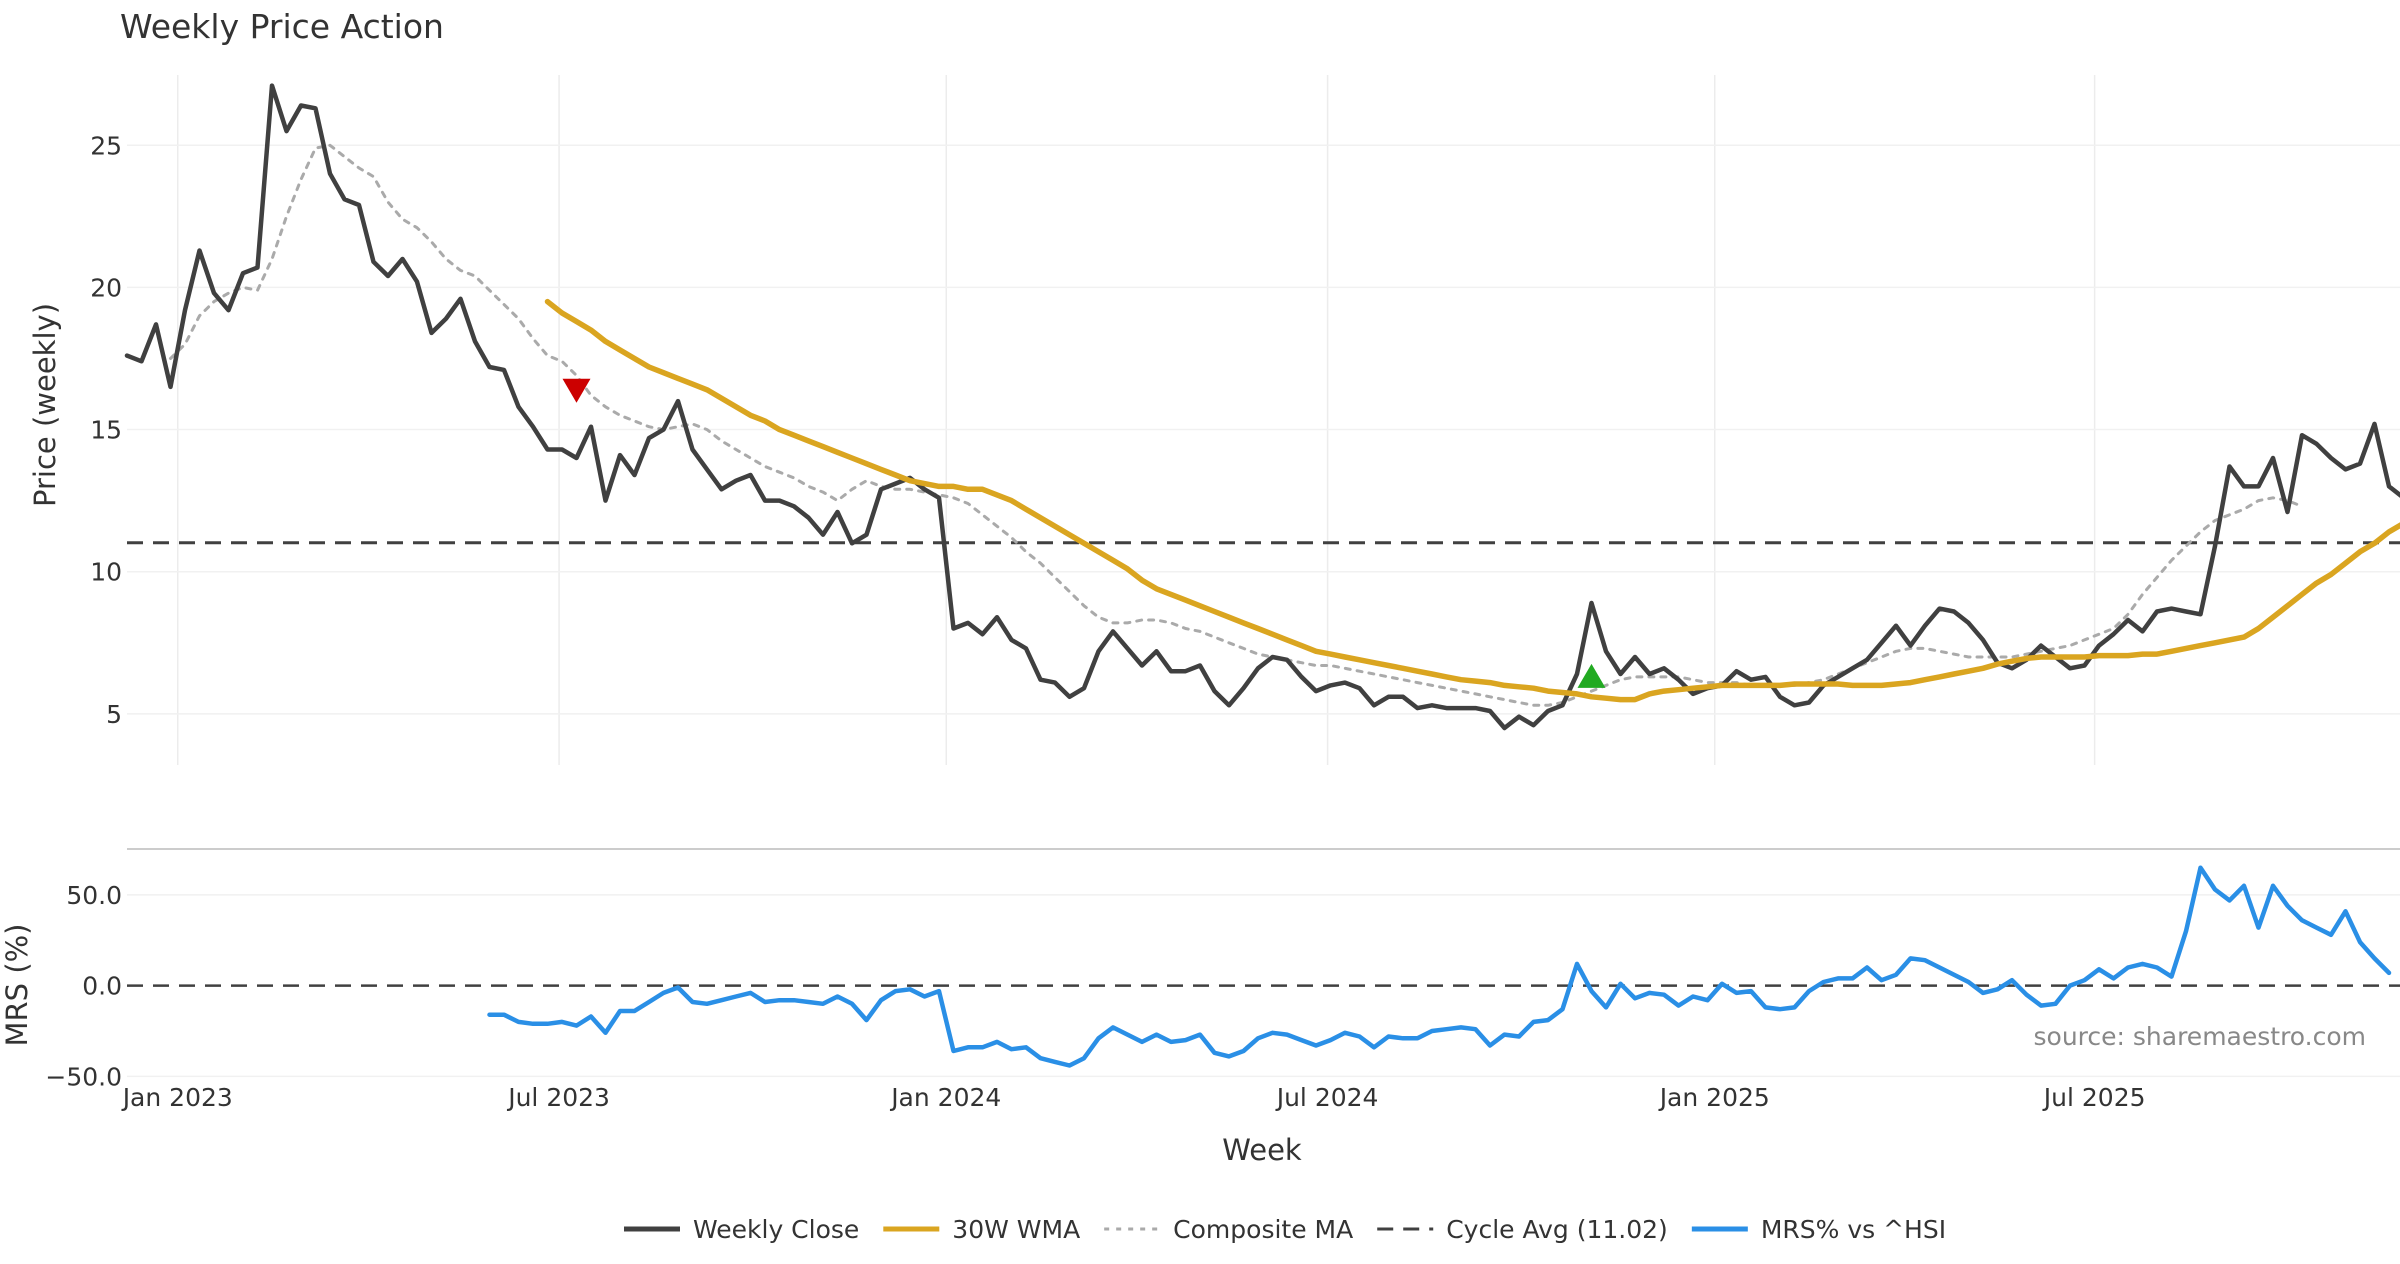 The image size is (2400, 1264). What do you see at coordinates (1263, 1229) in the screenshot?
I see `legend-label: Composite MA` at bounding box center [1263, 1229].